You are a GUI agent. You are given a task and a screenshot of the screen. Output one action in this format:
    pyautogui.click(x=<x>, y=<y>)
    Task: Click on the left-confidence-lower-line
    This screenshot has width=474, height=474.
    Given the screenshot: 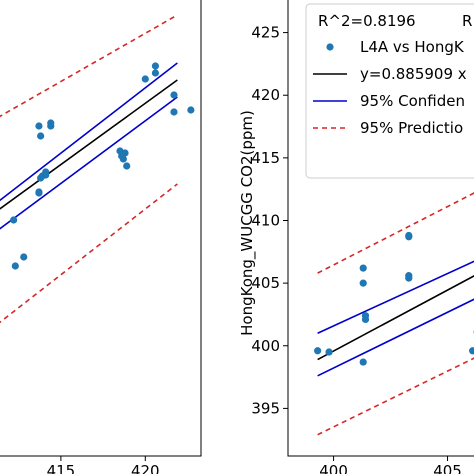 What is the action you would take?
    pyautogui.click(x=89, y=163)
    